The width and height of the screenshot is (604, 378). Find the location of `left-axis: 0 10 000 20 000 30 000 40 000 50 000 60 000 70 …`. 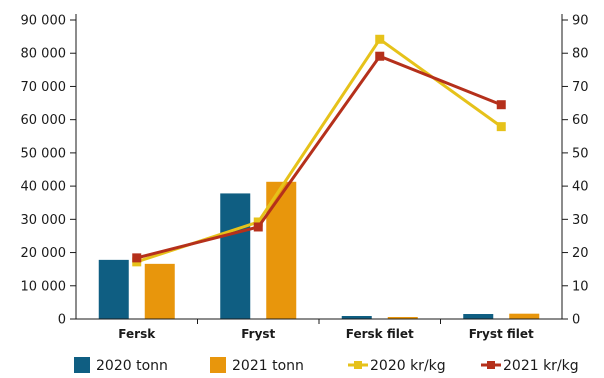

left-axis: 0 10 000 20 000 30 000 40 000 50 000 60 000 70 … is located at coordinates (49, 171).